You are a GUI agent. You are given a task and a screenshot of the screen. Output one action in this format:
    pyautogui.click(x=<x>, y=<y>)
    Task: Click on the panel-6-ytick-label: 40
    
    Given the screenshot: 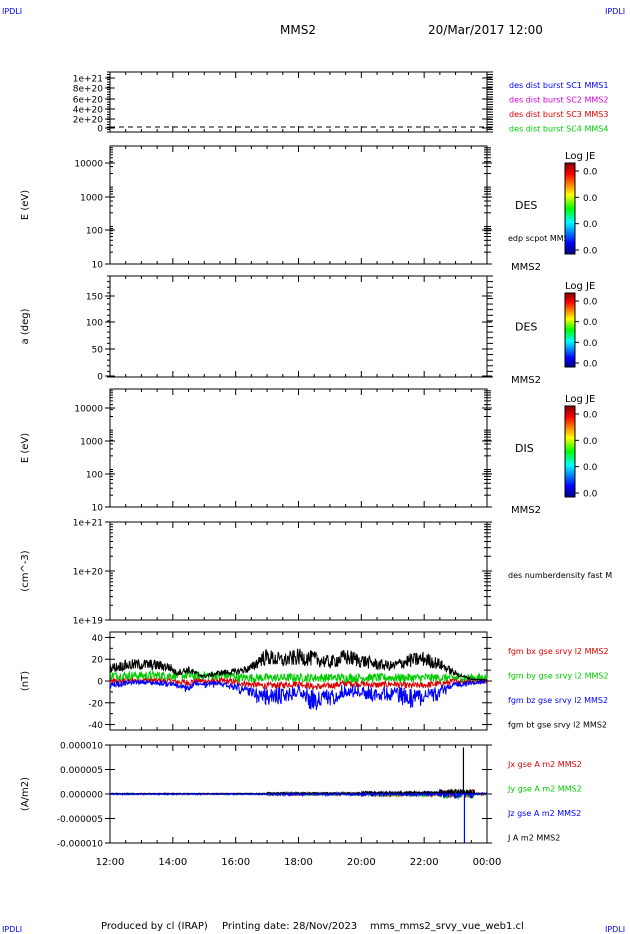 What is the action you would take?
    pyautogui.click(x=98, y=639)
    